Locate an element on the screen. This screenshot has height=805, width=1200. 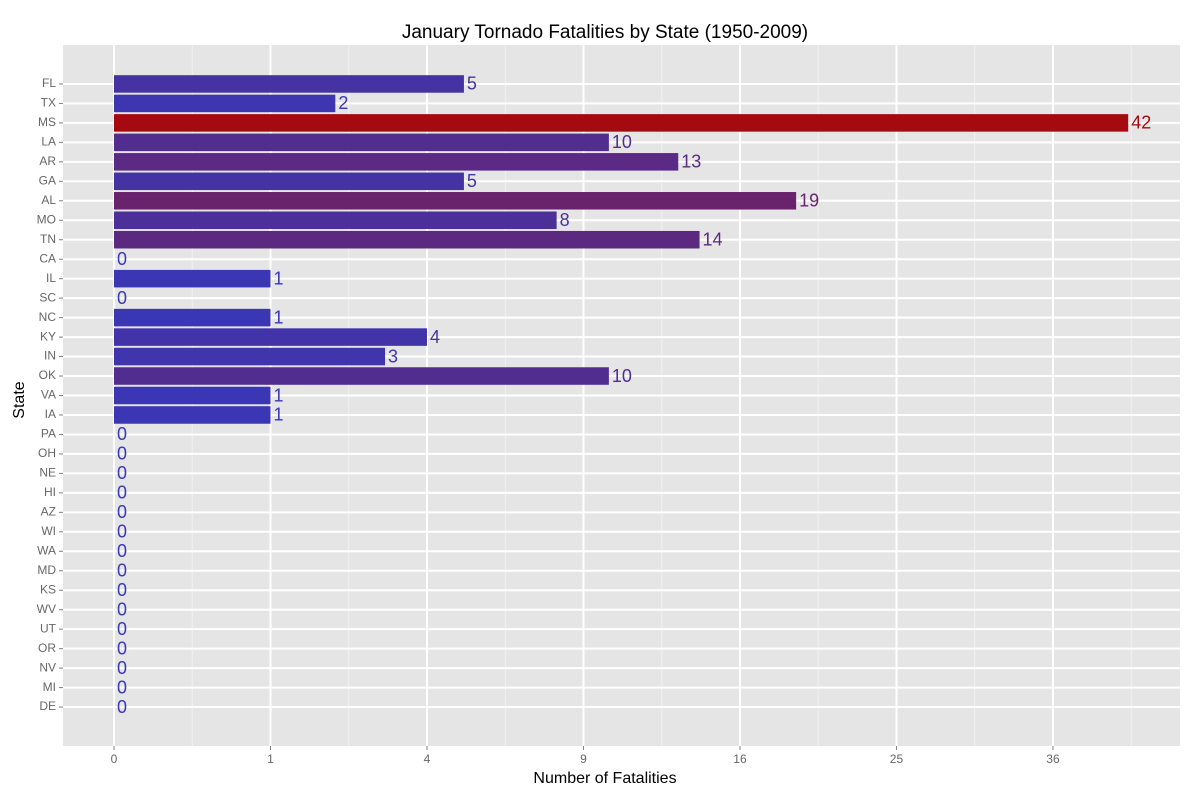
value-label: 8 is located at coordinates (565, 220).